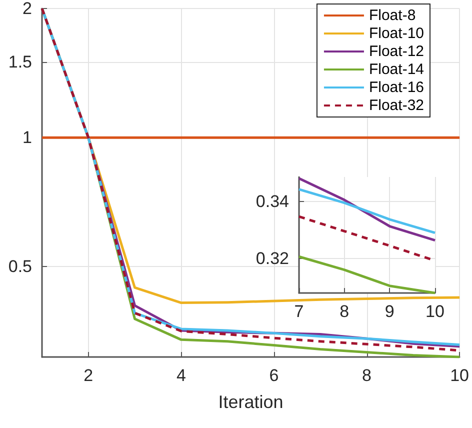  I want to click on y-tick-label: 0.5, so click(20, 266).